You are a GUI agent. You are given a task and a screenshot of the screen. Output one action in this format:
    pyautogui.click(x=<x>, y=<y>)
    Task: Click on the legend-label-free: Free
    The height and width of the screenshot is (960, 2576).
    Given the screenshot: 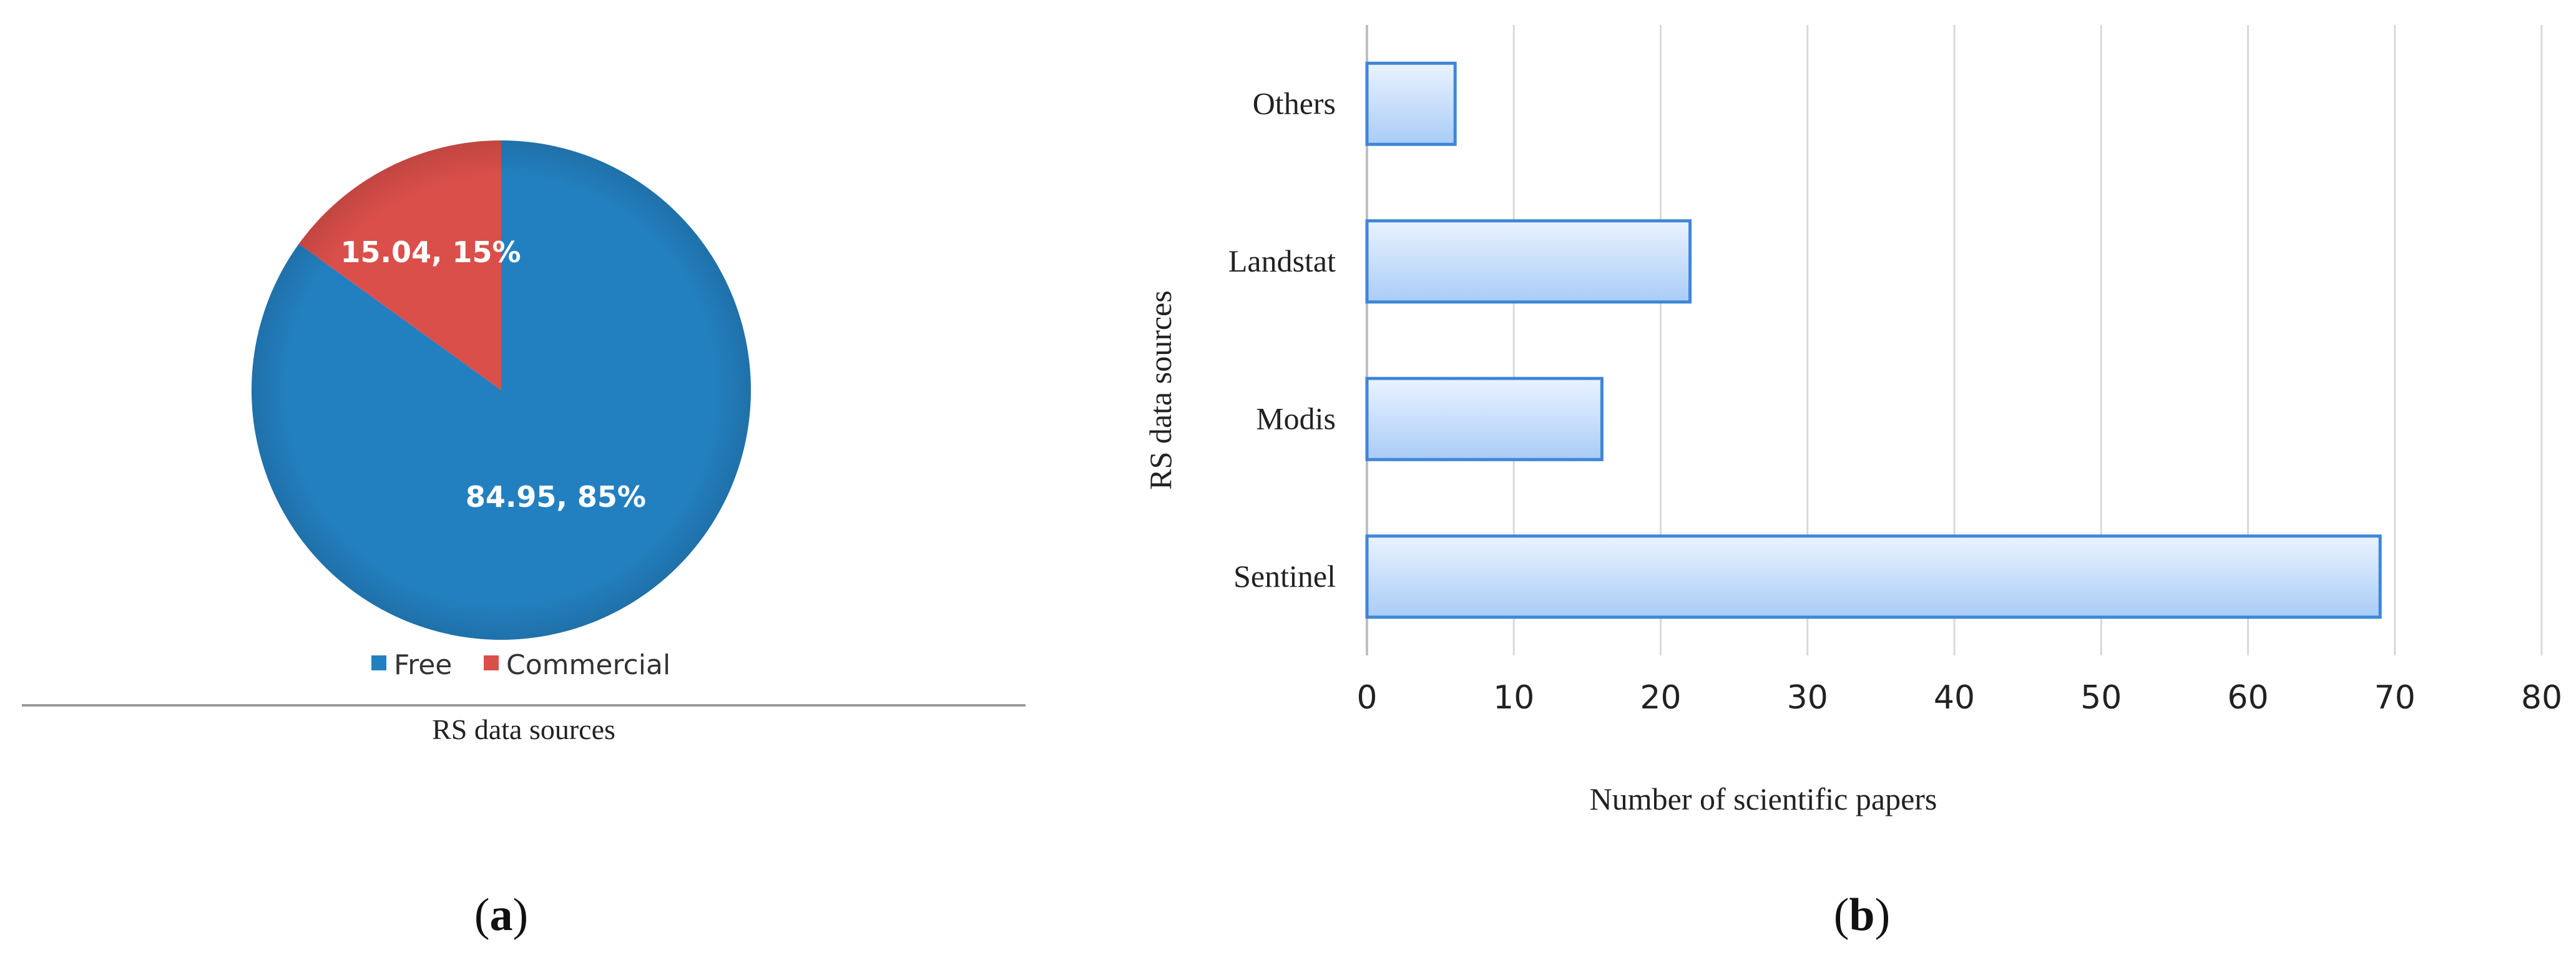 What is the action you would take?
    pyautogui.click(x=423, y=665)
    